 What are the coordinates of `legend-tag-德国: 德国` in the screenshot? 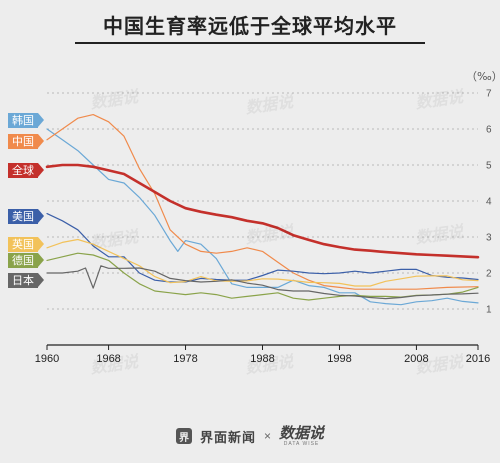 It's located at (26, 260).